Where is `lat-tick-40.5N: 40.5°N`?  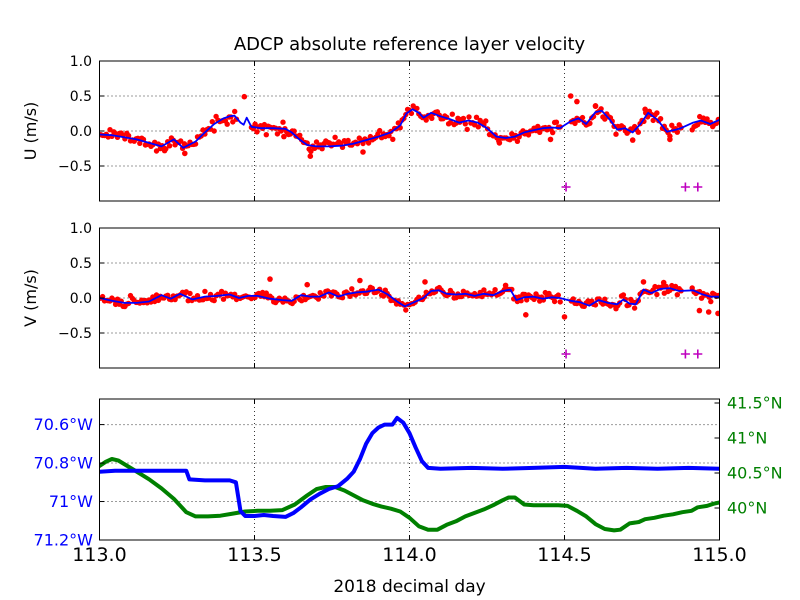
lat-tick-40.5N: 40.5°N is located at coordinates (755, 473).